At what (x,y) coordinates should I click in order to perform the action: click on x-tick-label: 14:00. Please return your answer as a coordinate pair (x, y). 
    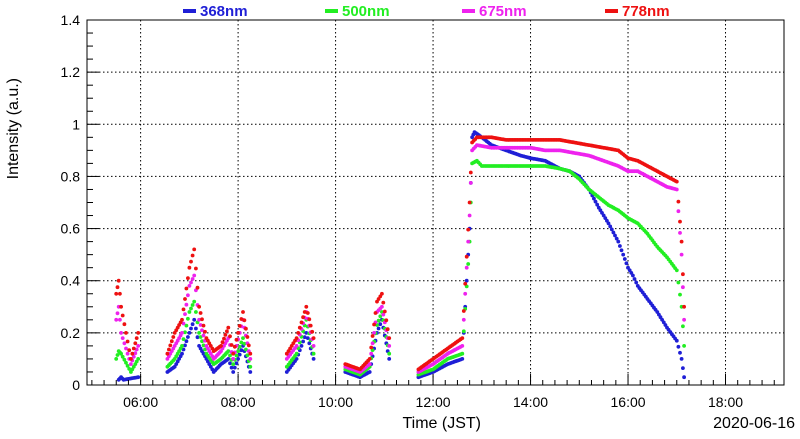
    Looking at the image, I should click on (530, 402).